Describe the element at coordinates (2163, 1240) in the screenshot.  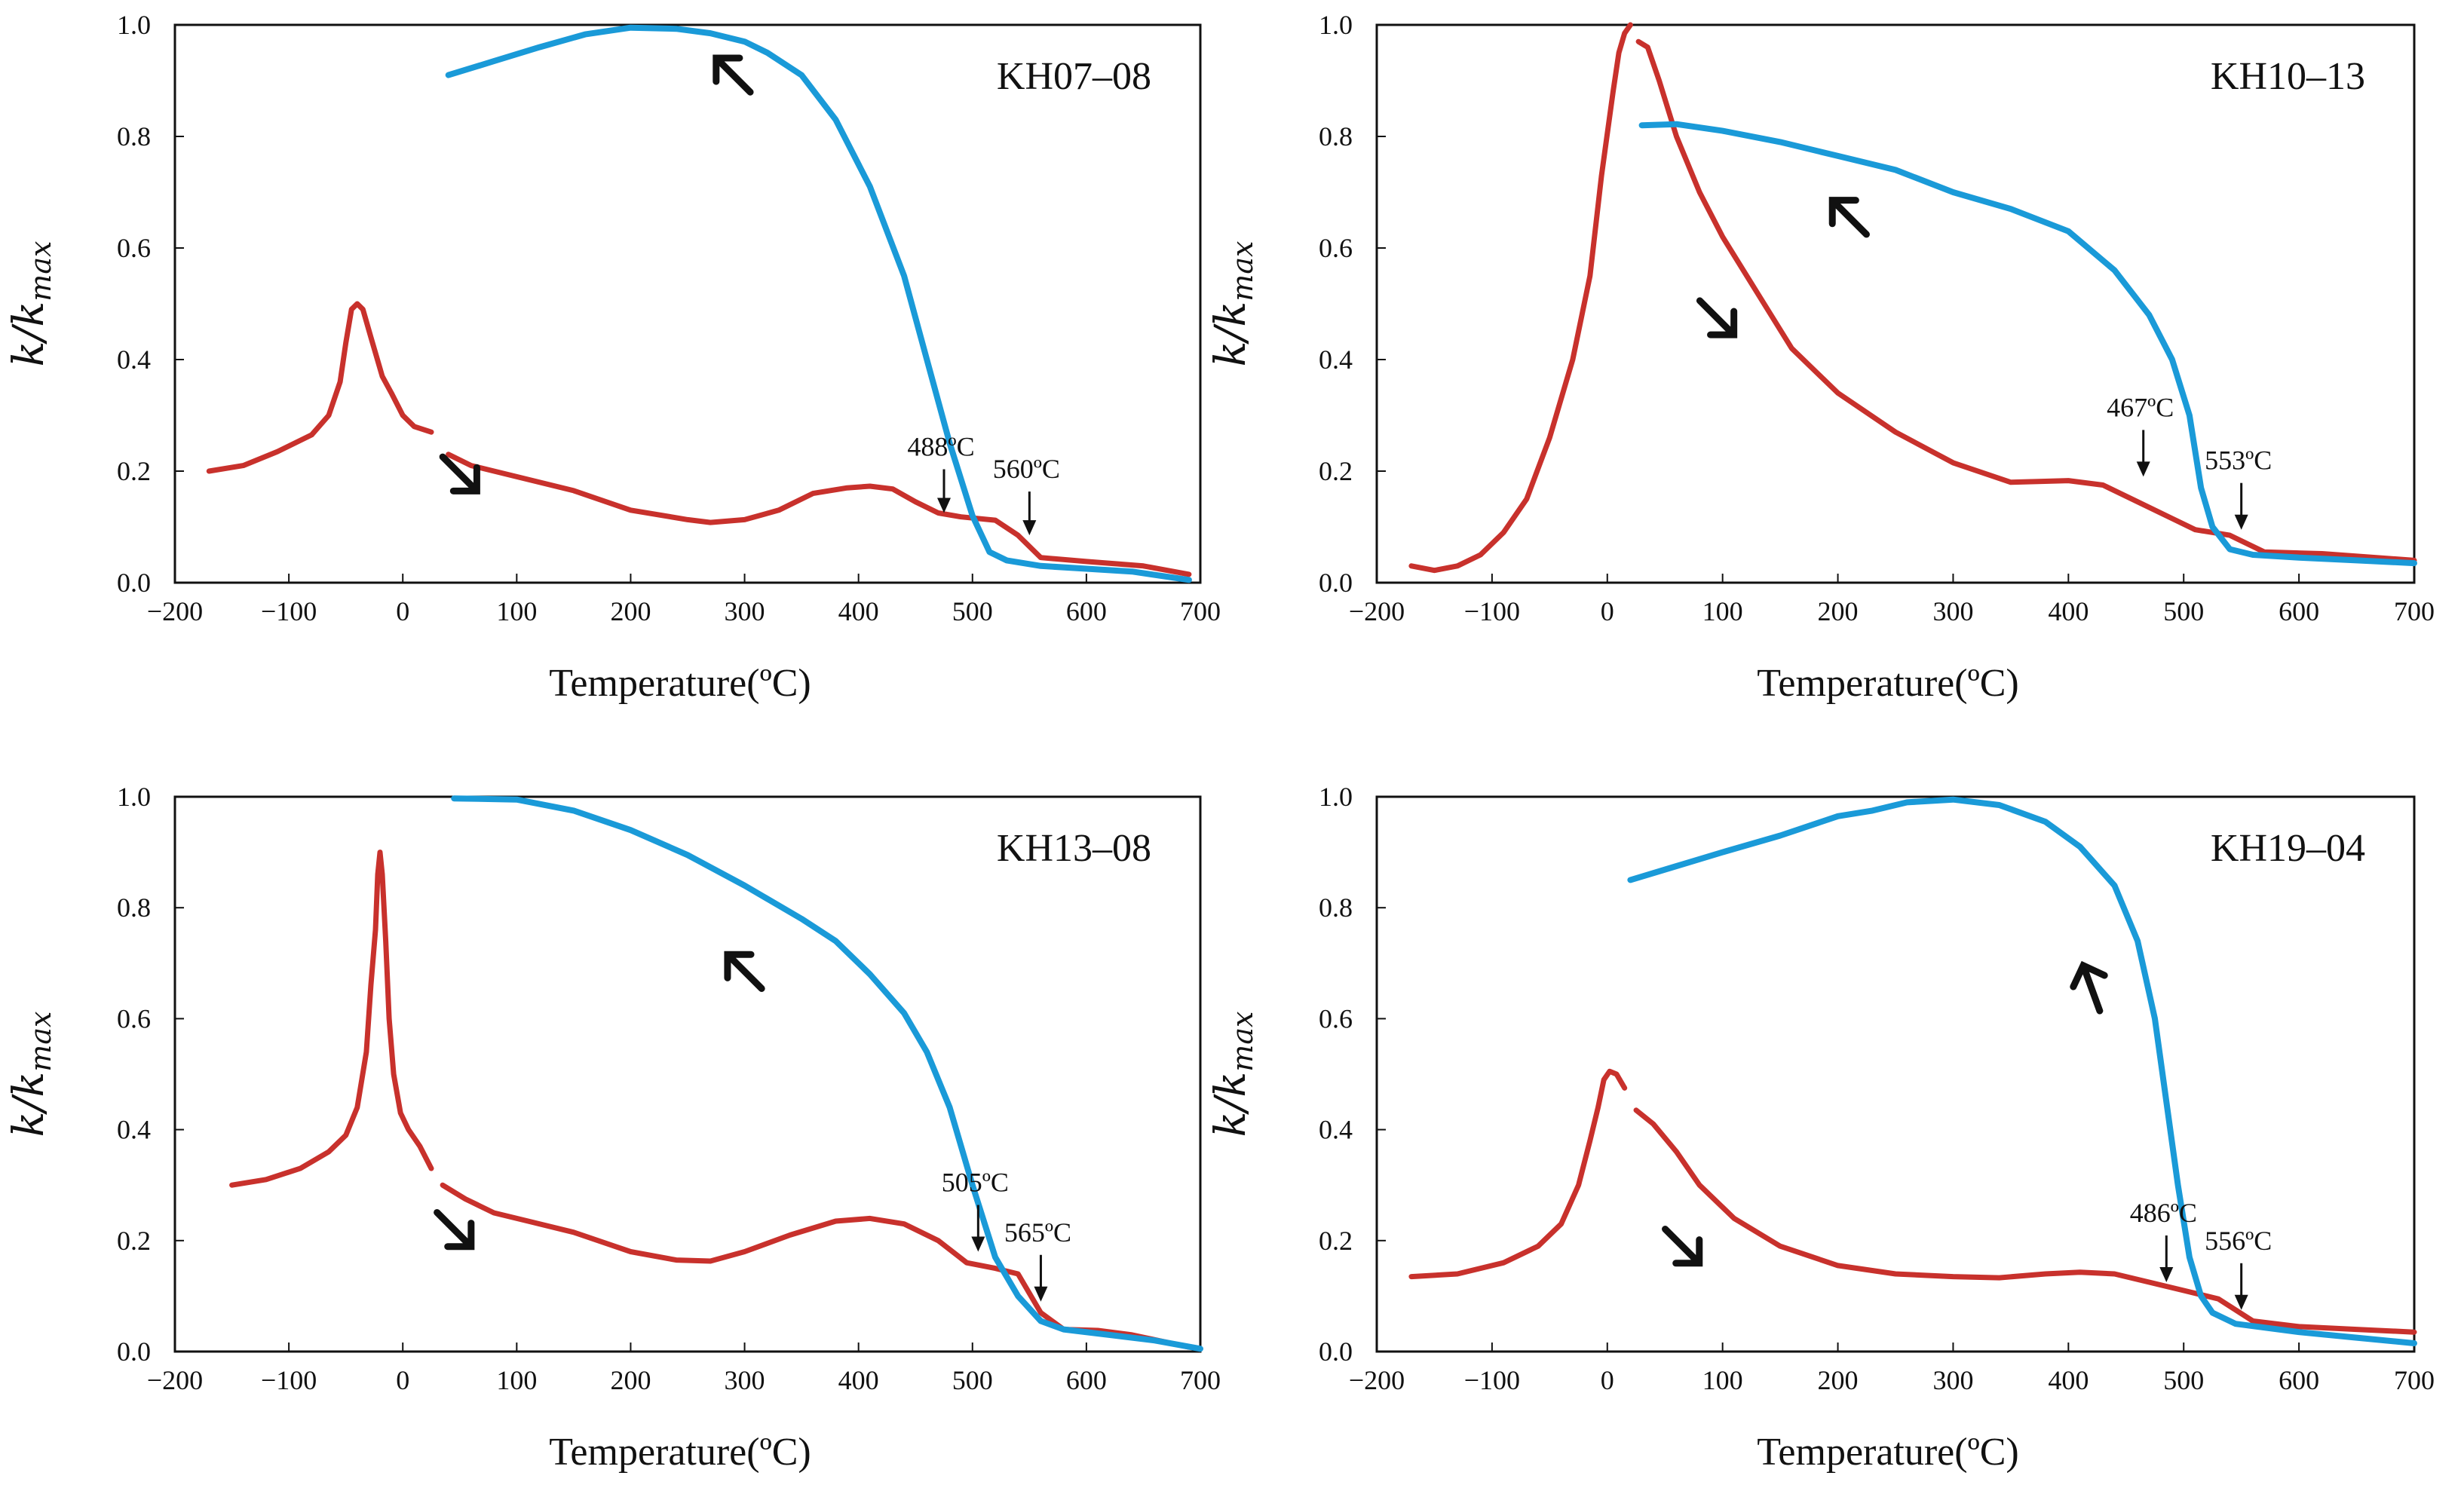
I see `temperature-annotation-1: 486ºC` at that location.